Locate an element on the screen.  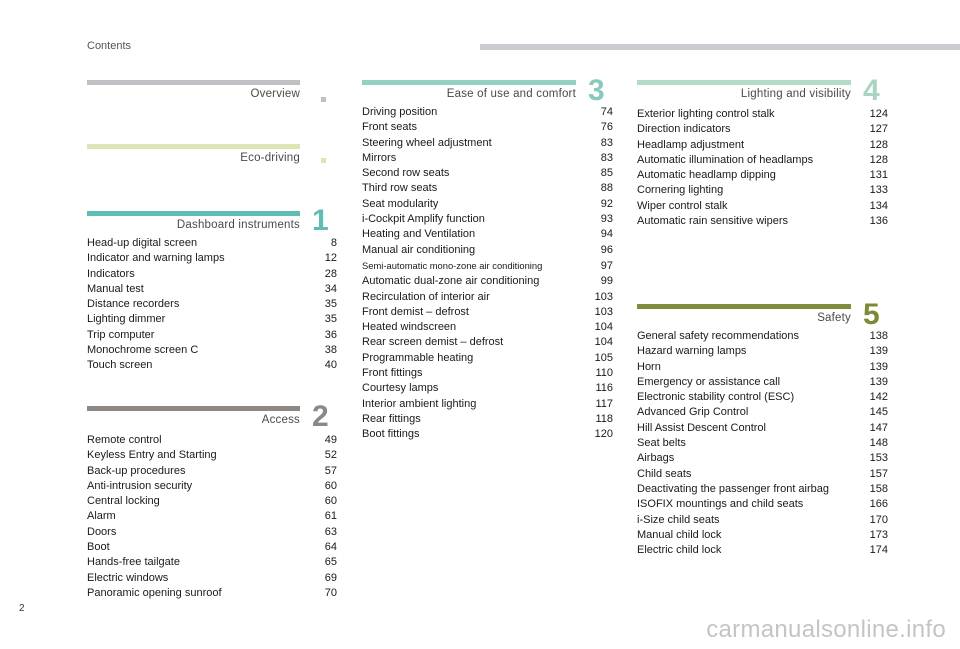
toc-entry: Lighting dimmer 35 is located at coordinates (212, 319).